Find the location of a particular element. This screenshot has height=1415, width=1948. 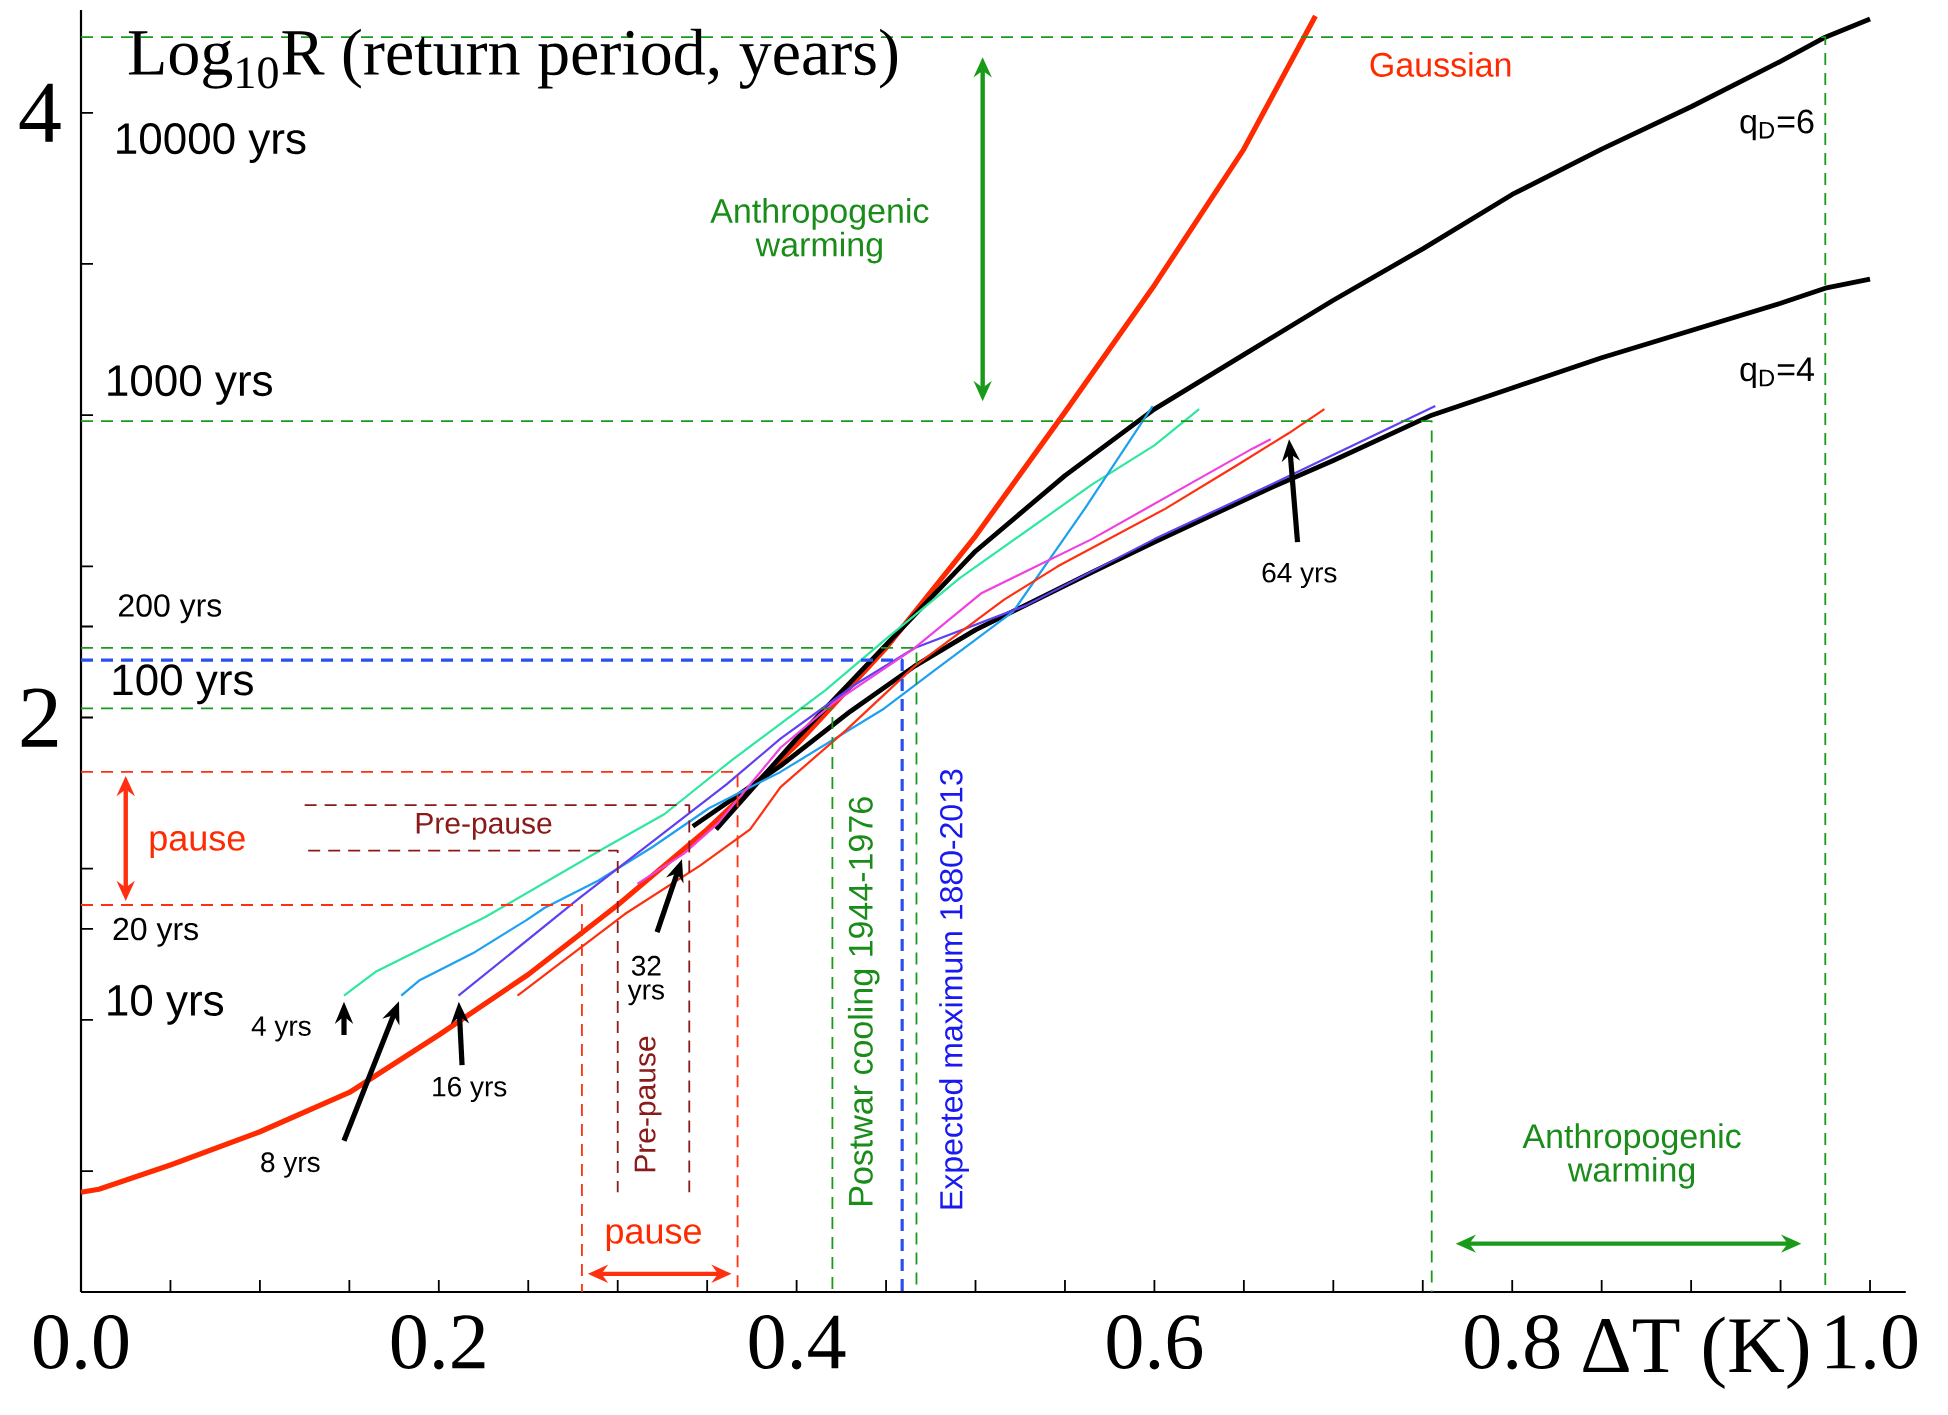

annotation: 100 yrs is located at coordinates (183, 684).